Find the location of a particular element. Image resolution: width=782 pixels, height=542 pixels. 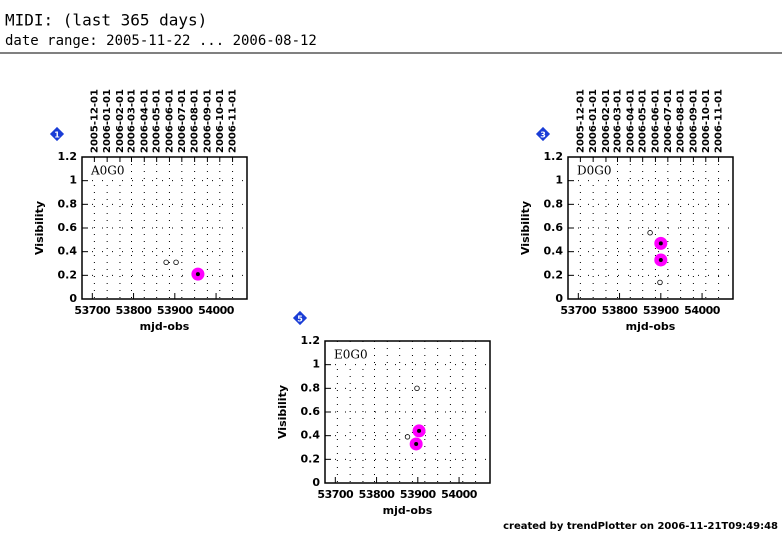

page-title: MIDI: (last 365 days) is located at coordinates (106, 20).